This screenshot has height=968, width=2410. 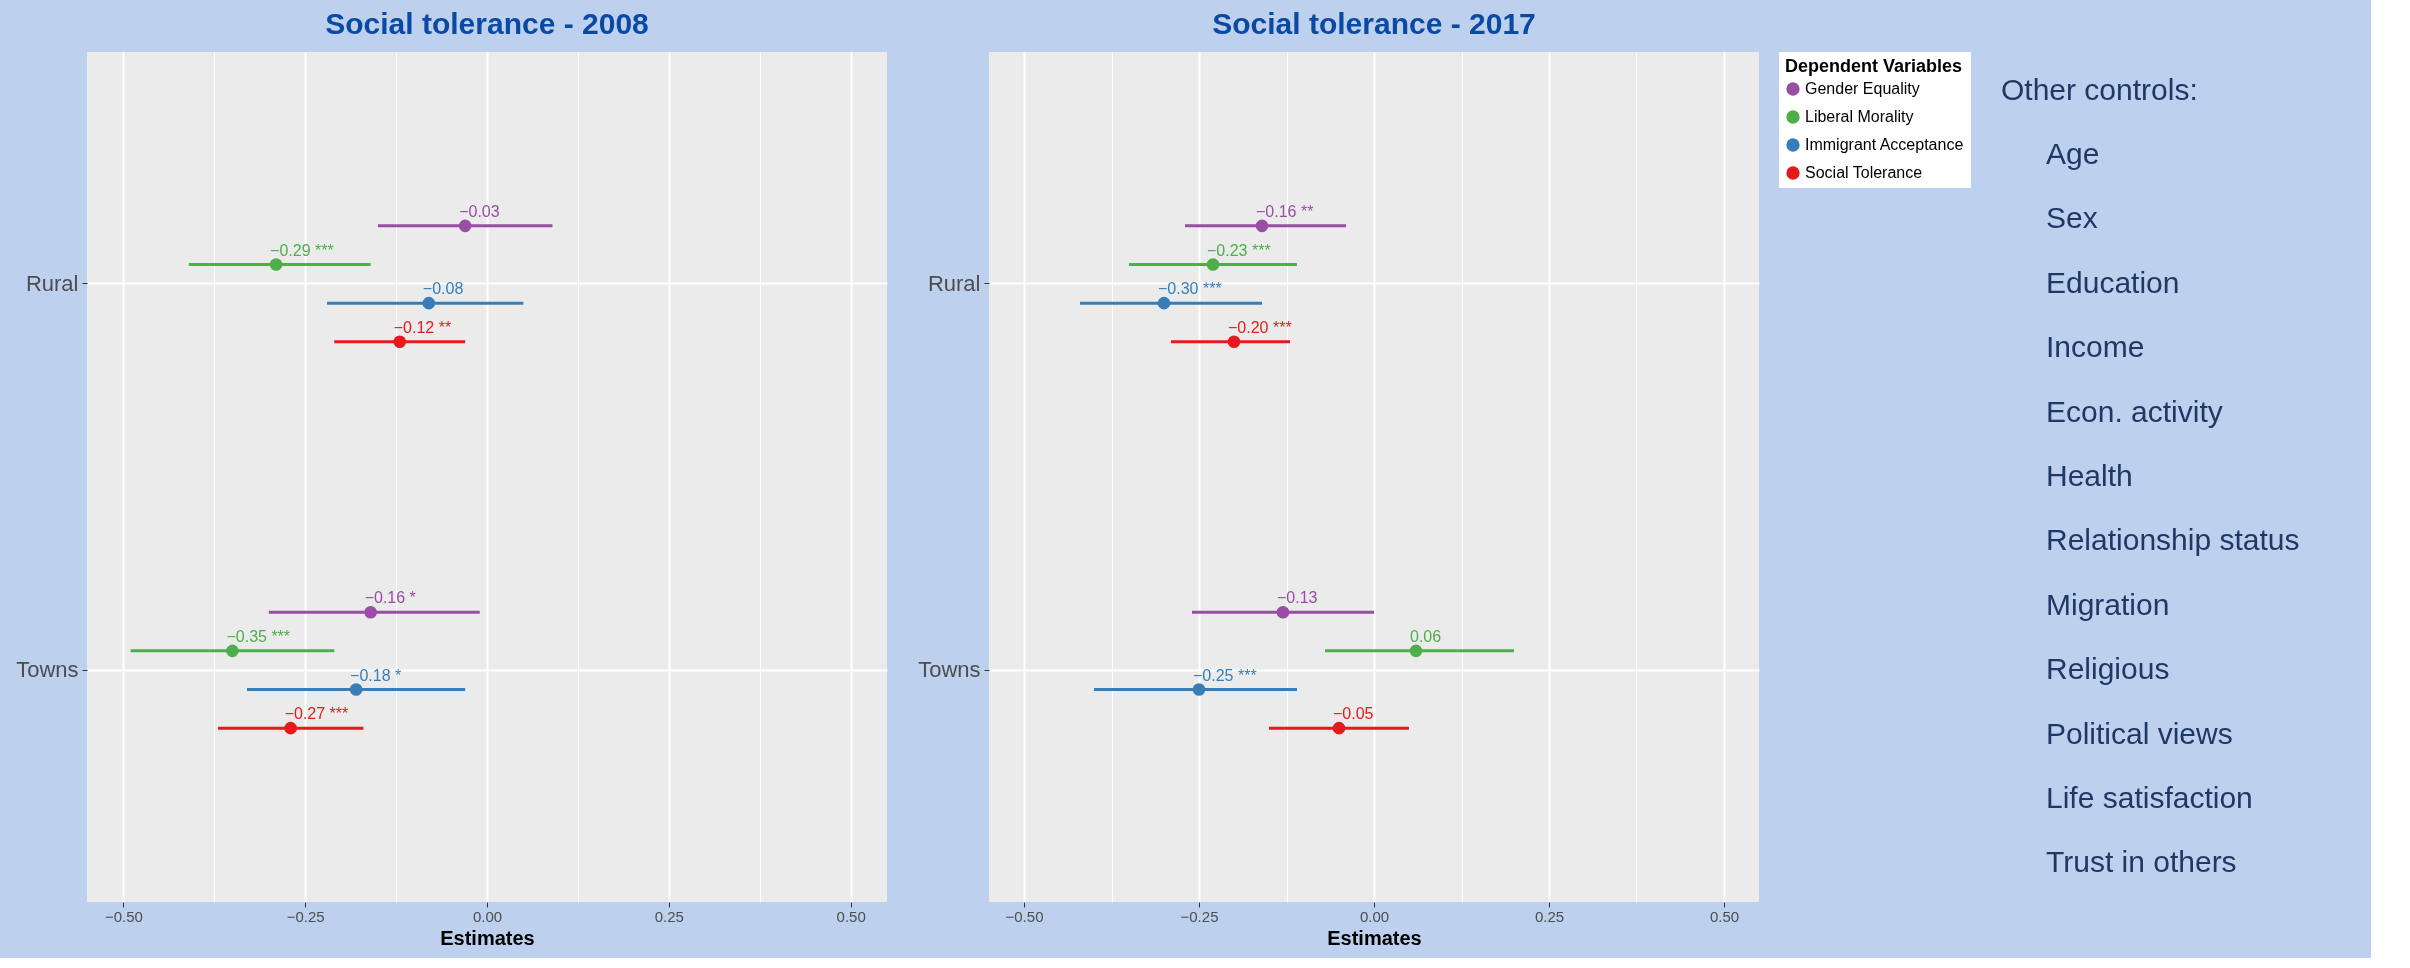 I want to click on data-label: −0.08, so click(x=443, y=289).